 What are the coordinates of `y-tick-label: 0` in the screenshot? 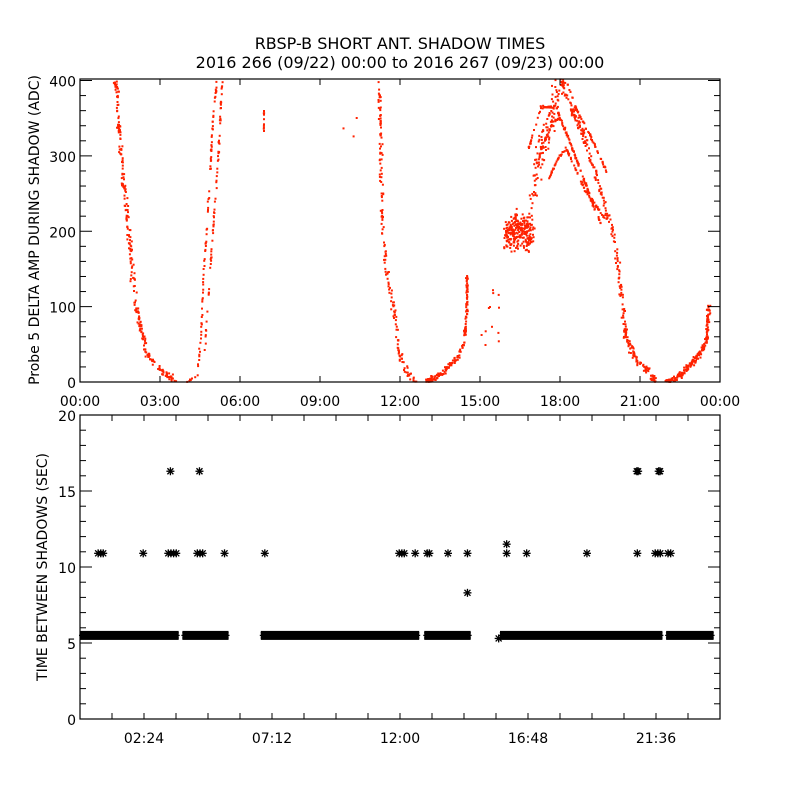 It's located at (71, 721).